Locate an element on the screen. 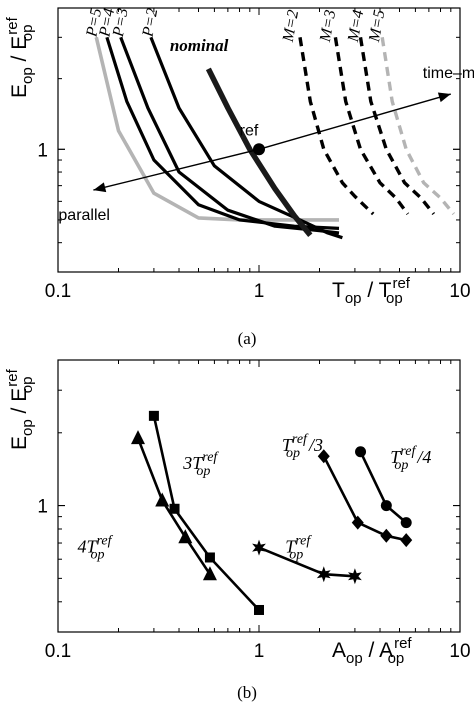 This screenshot has height=712, width=474. series-line-nominal is located at coordinates (259, 152).